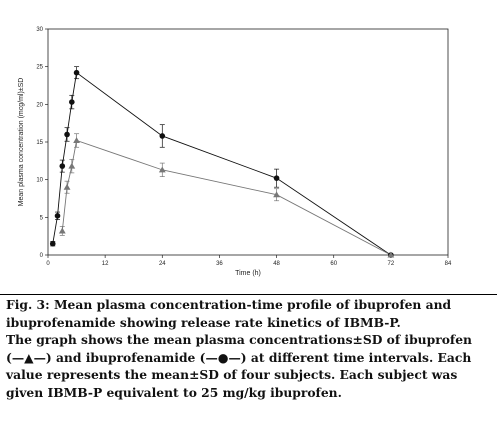 This screenshot has height=423, width=497. What do you see at coordinates (39, 30) in the screenshot?
I see `y-tick-label: 30` at bounding box center [39, 30].